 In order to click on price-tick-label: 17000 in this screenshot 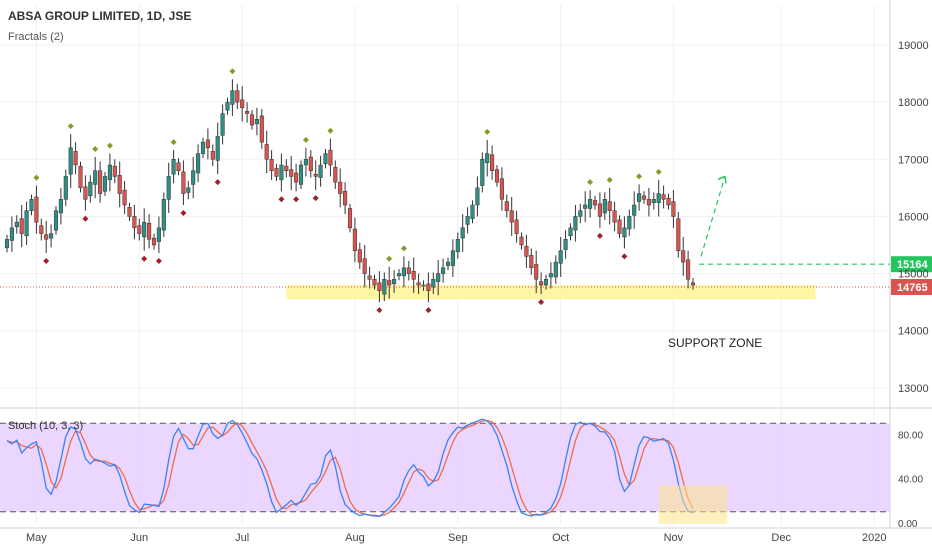, I will do `click(913, 160)`.